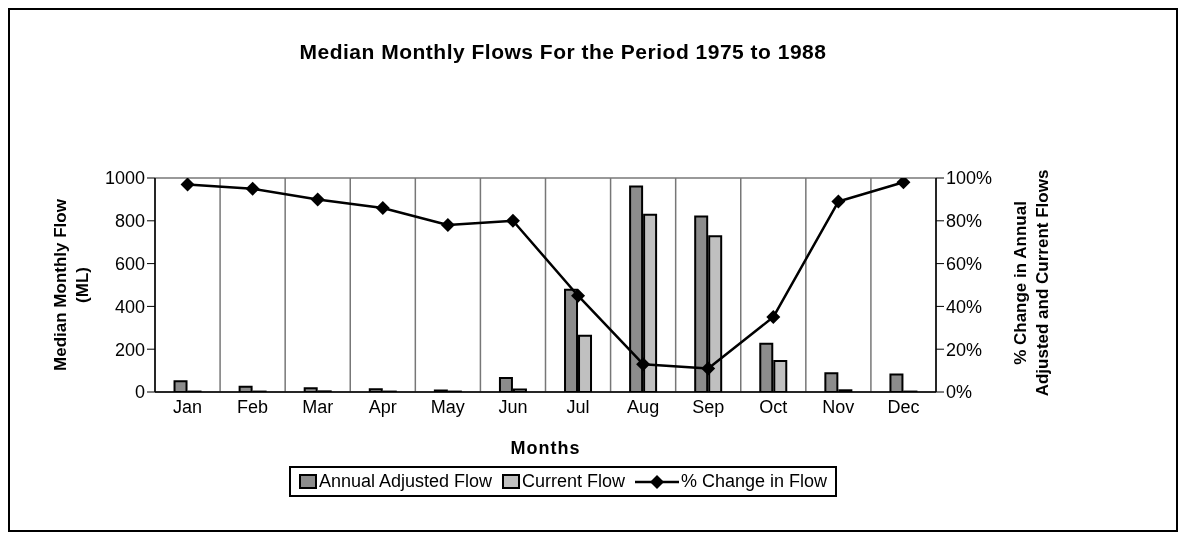 This screenshot has height=540, width=1186. Describe the element at coordinates (382, 406) in the screenshot. I see `x-tick-label: Apr` at that location.